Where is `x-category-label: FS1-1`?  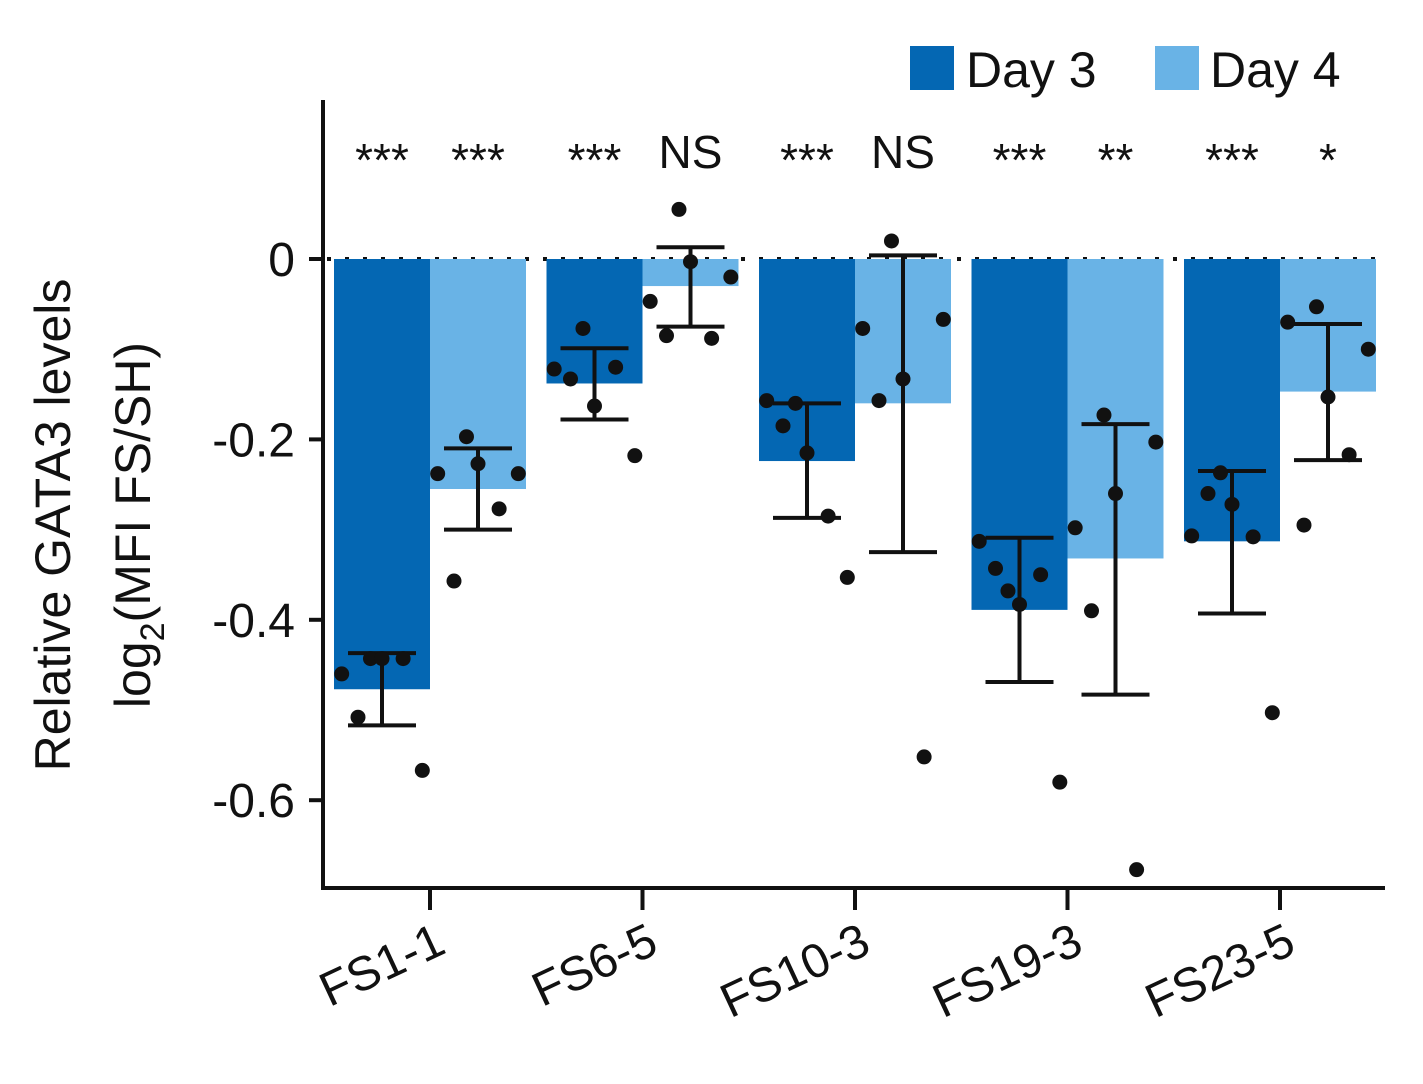 x-category-label: FS1-1 is located at coordinates (382, 965).